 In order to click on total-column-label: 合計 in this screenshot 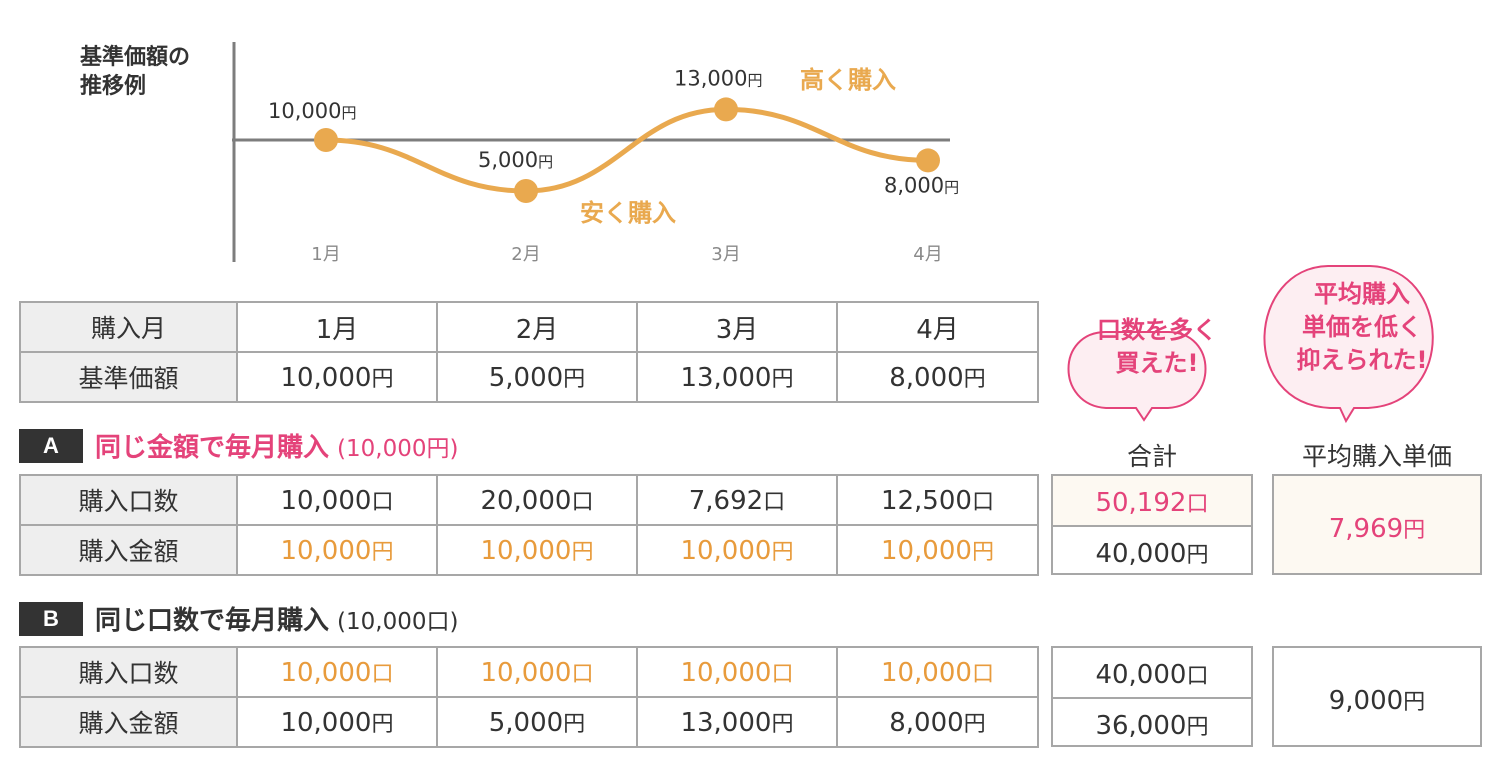, I will do `click(1151, 456)`.